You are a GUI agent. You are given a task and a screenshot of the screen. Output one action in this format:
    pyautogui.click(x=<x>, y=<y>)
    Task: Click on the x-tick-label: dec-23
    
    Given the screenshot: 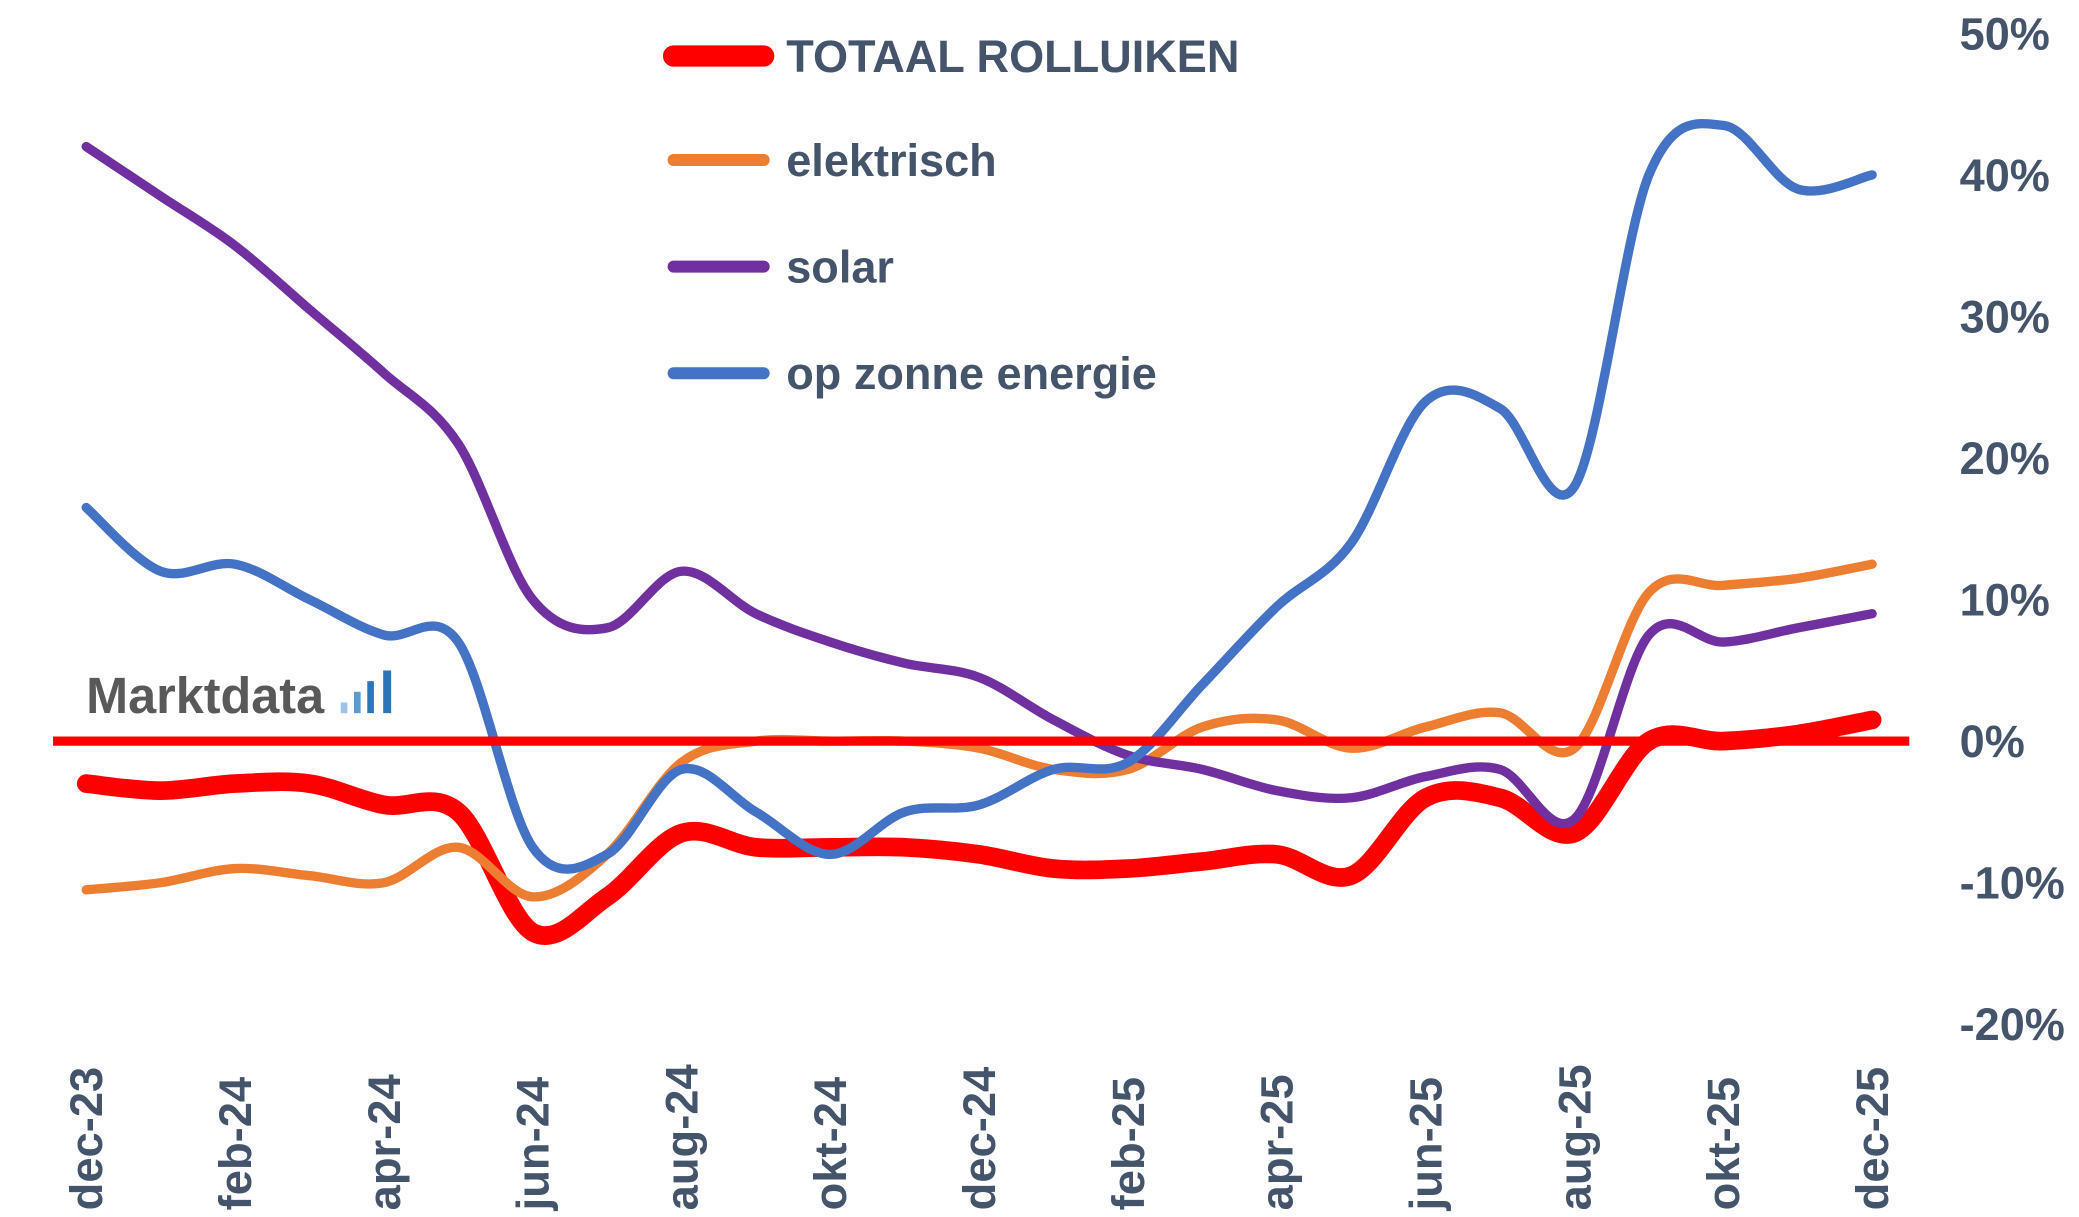 What is the action you would take?
    pyautogui.click(x=86, y=1139)
    